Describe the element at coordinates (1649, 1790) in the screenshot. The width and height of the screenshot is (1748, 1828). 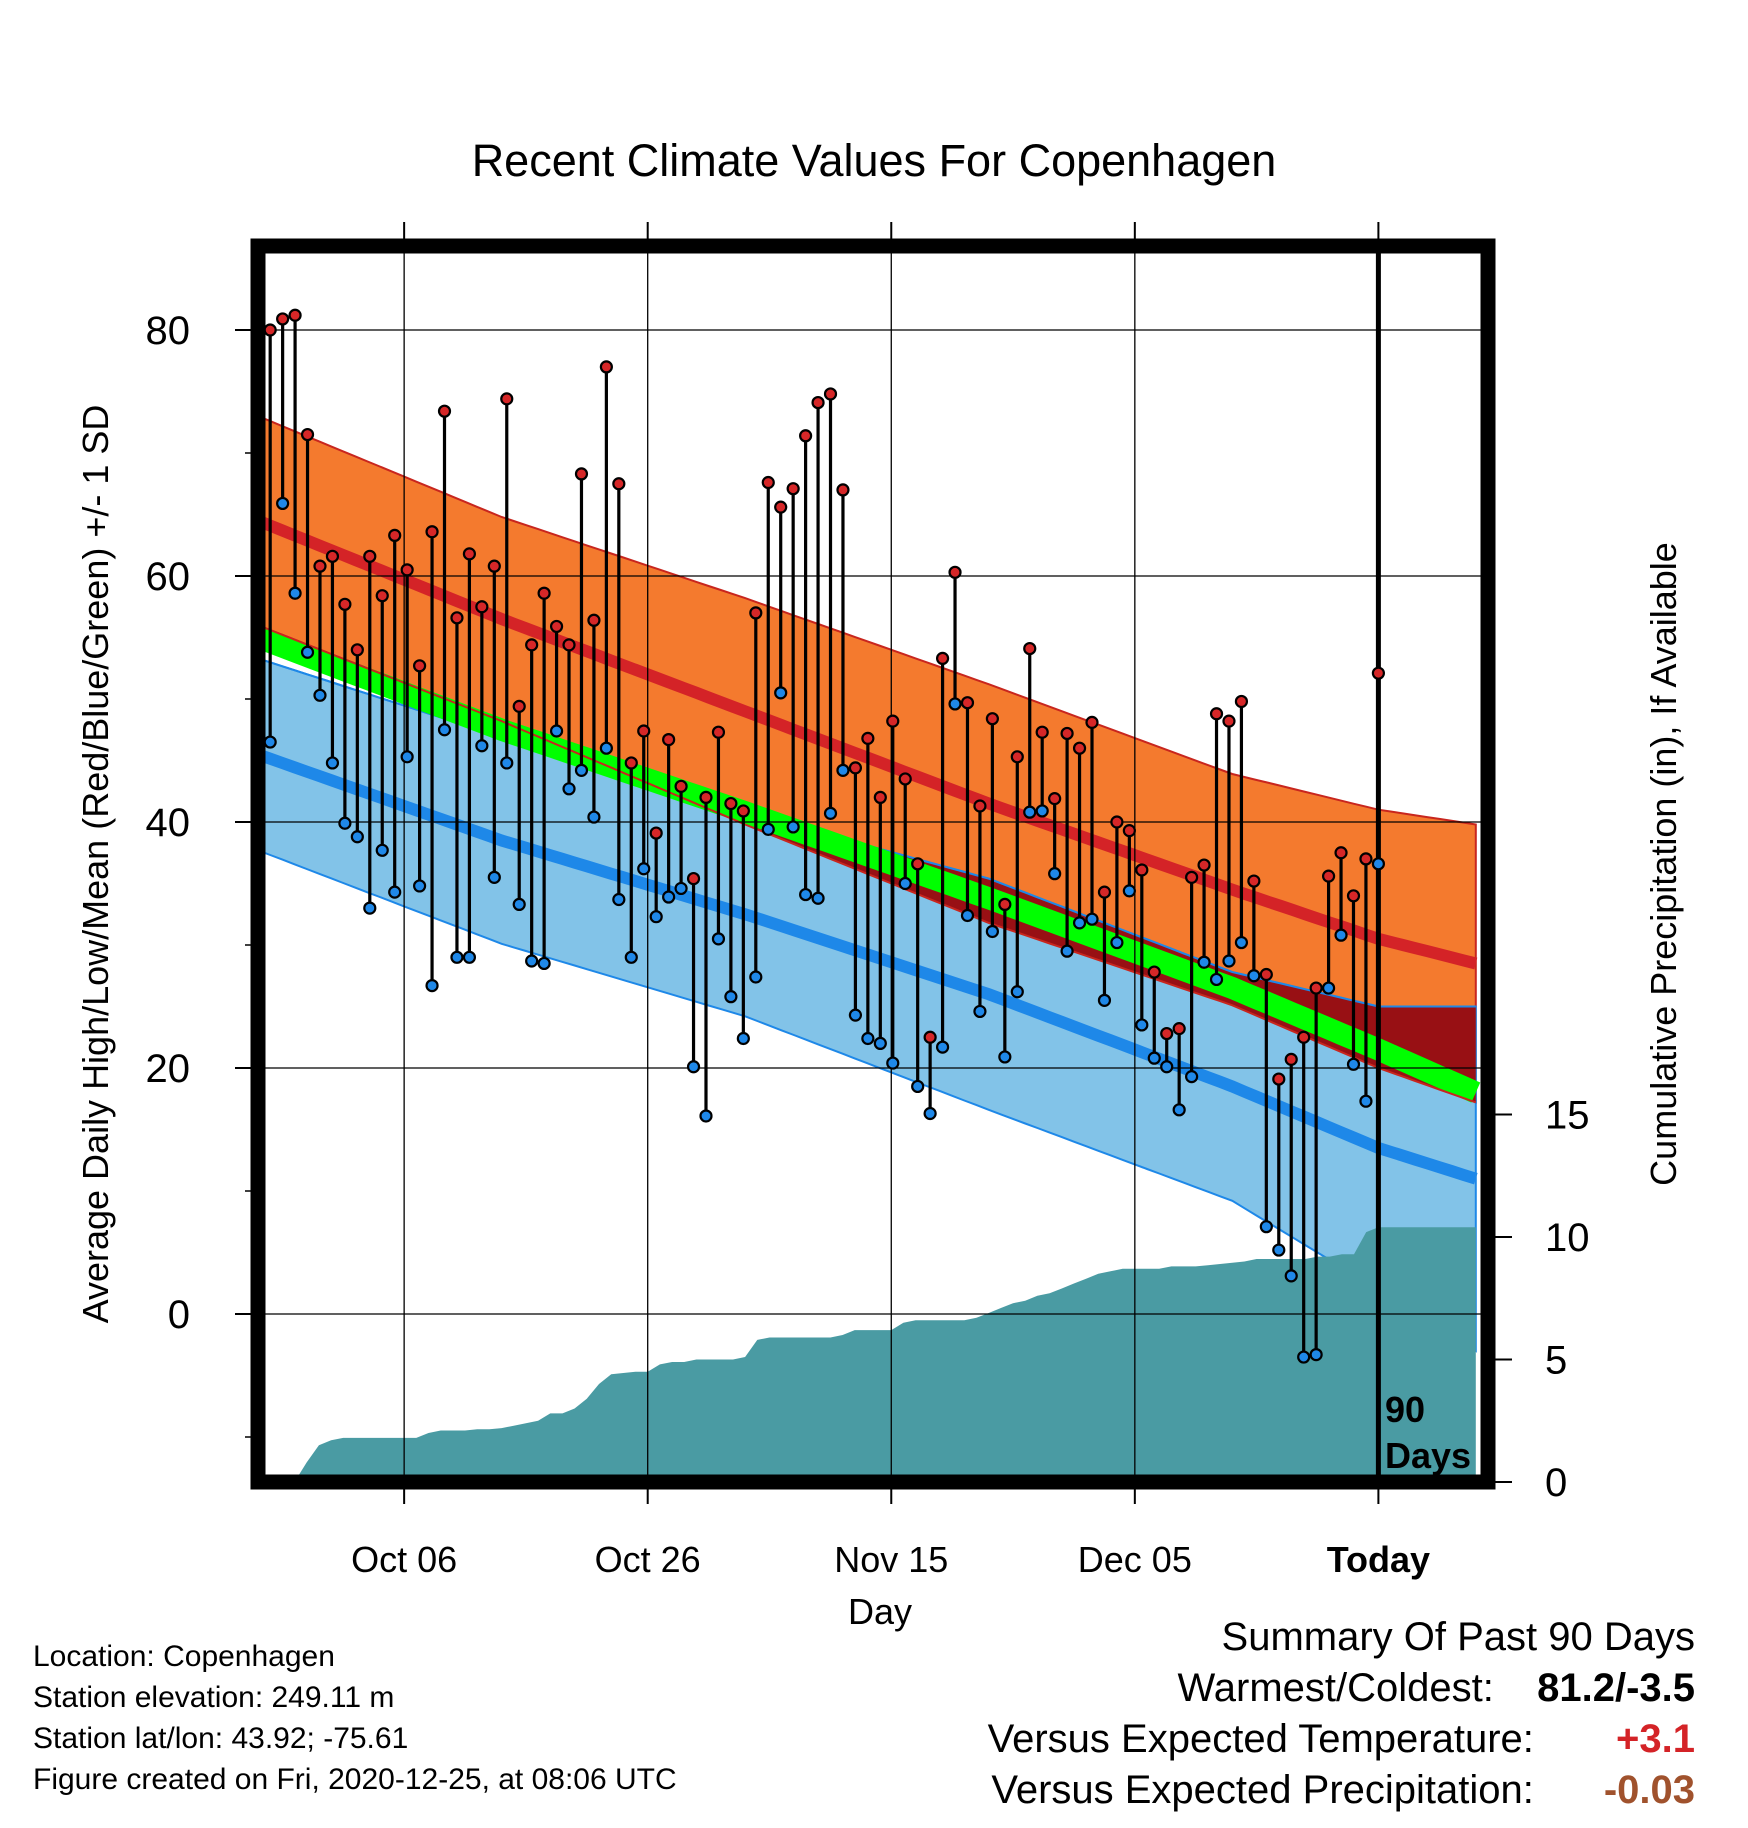
I see `precip-value: -0.03` at that location.